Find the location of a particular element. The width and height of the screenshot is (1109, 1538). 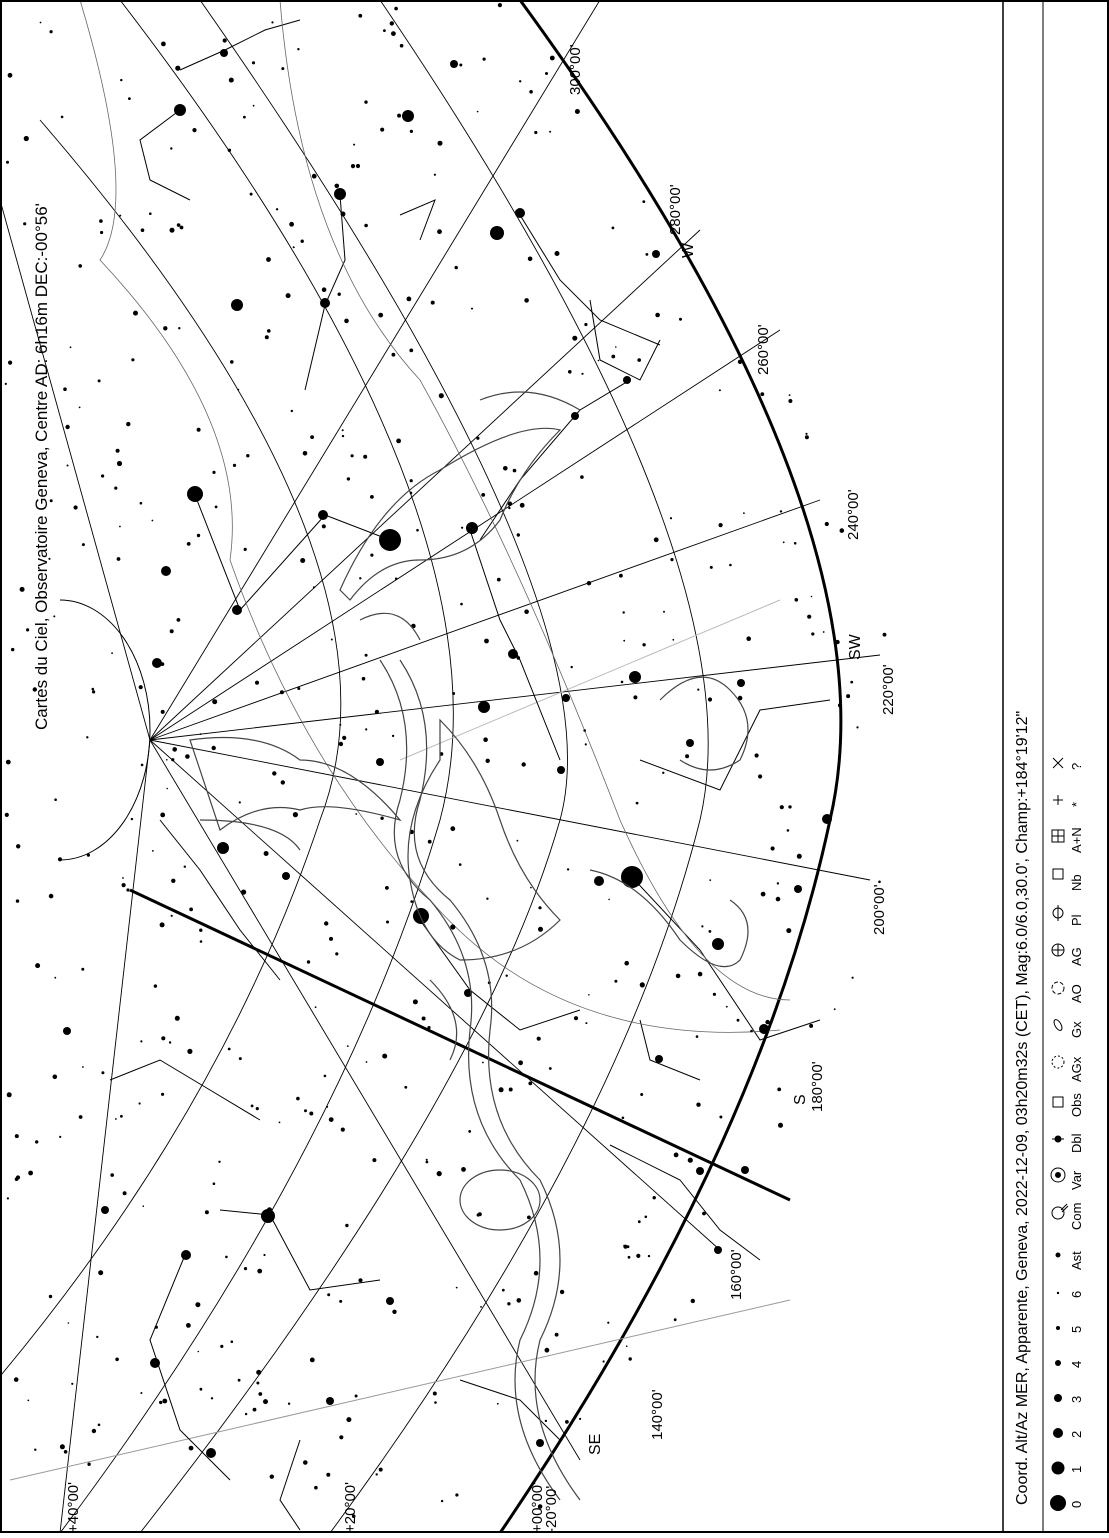

ecliptic-line is located at coordinates (590, 680).